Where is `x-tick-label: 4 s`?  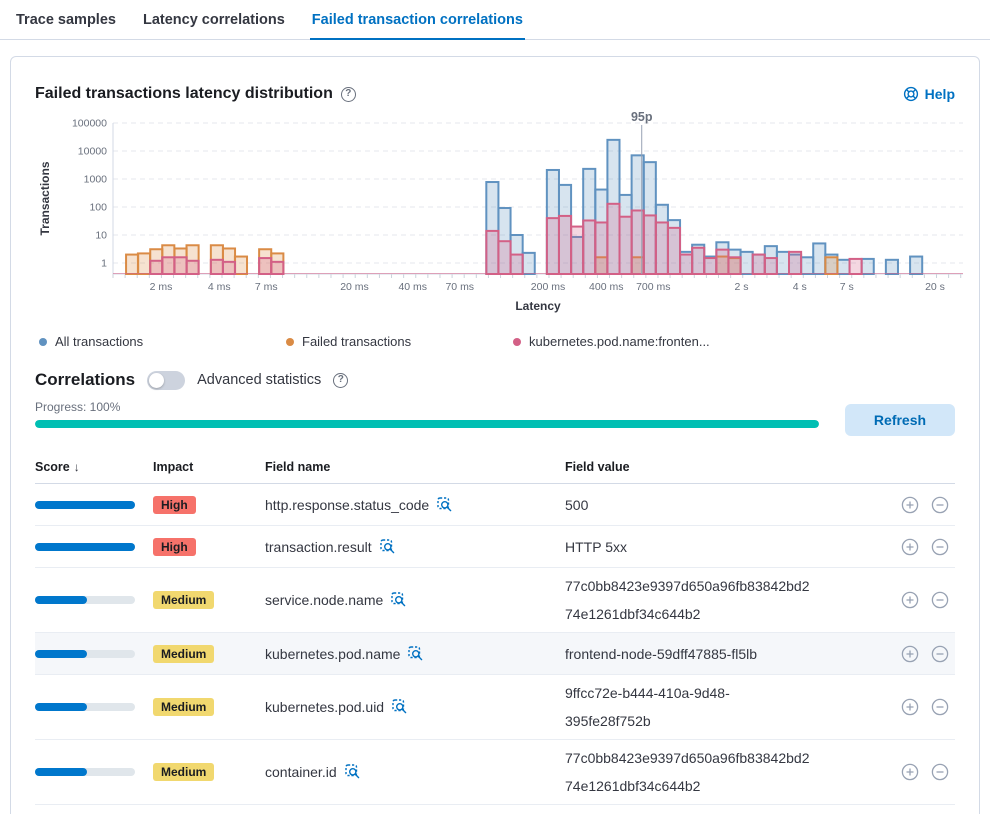
x-tick-label: 4 s is located at coordinates (800, 287).